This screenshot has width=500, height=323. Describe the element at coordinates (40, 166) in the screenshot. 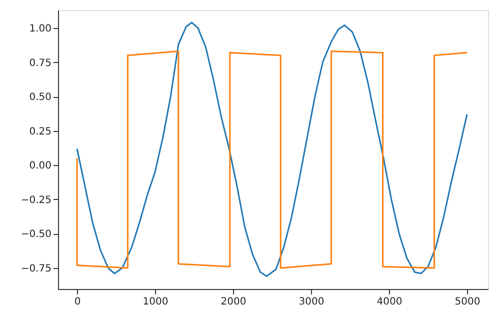

I see `y-tick-label: 0.00` at that location.